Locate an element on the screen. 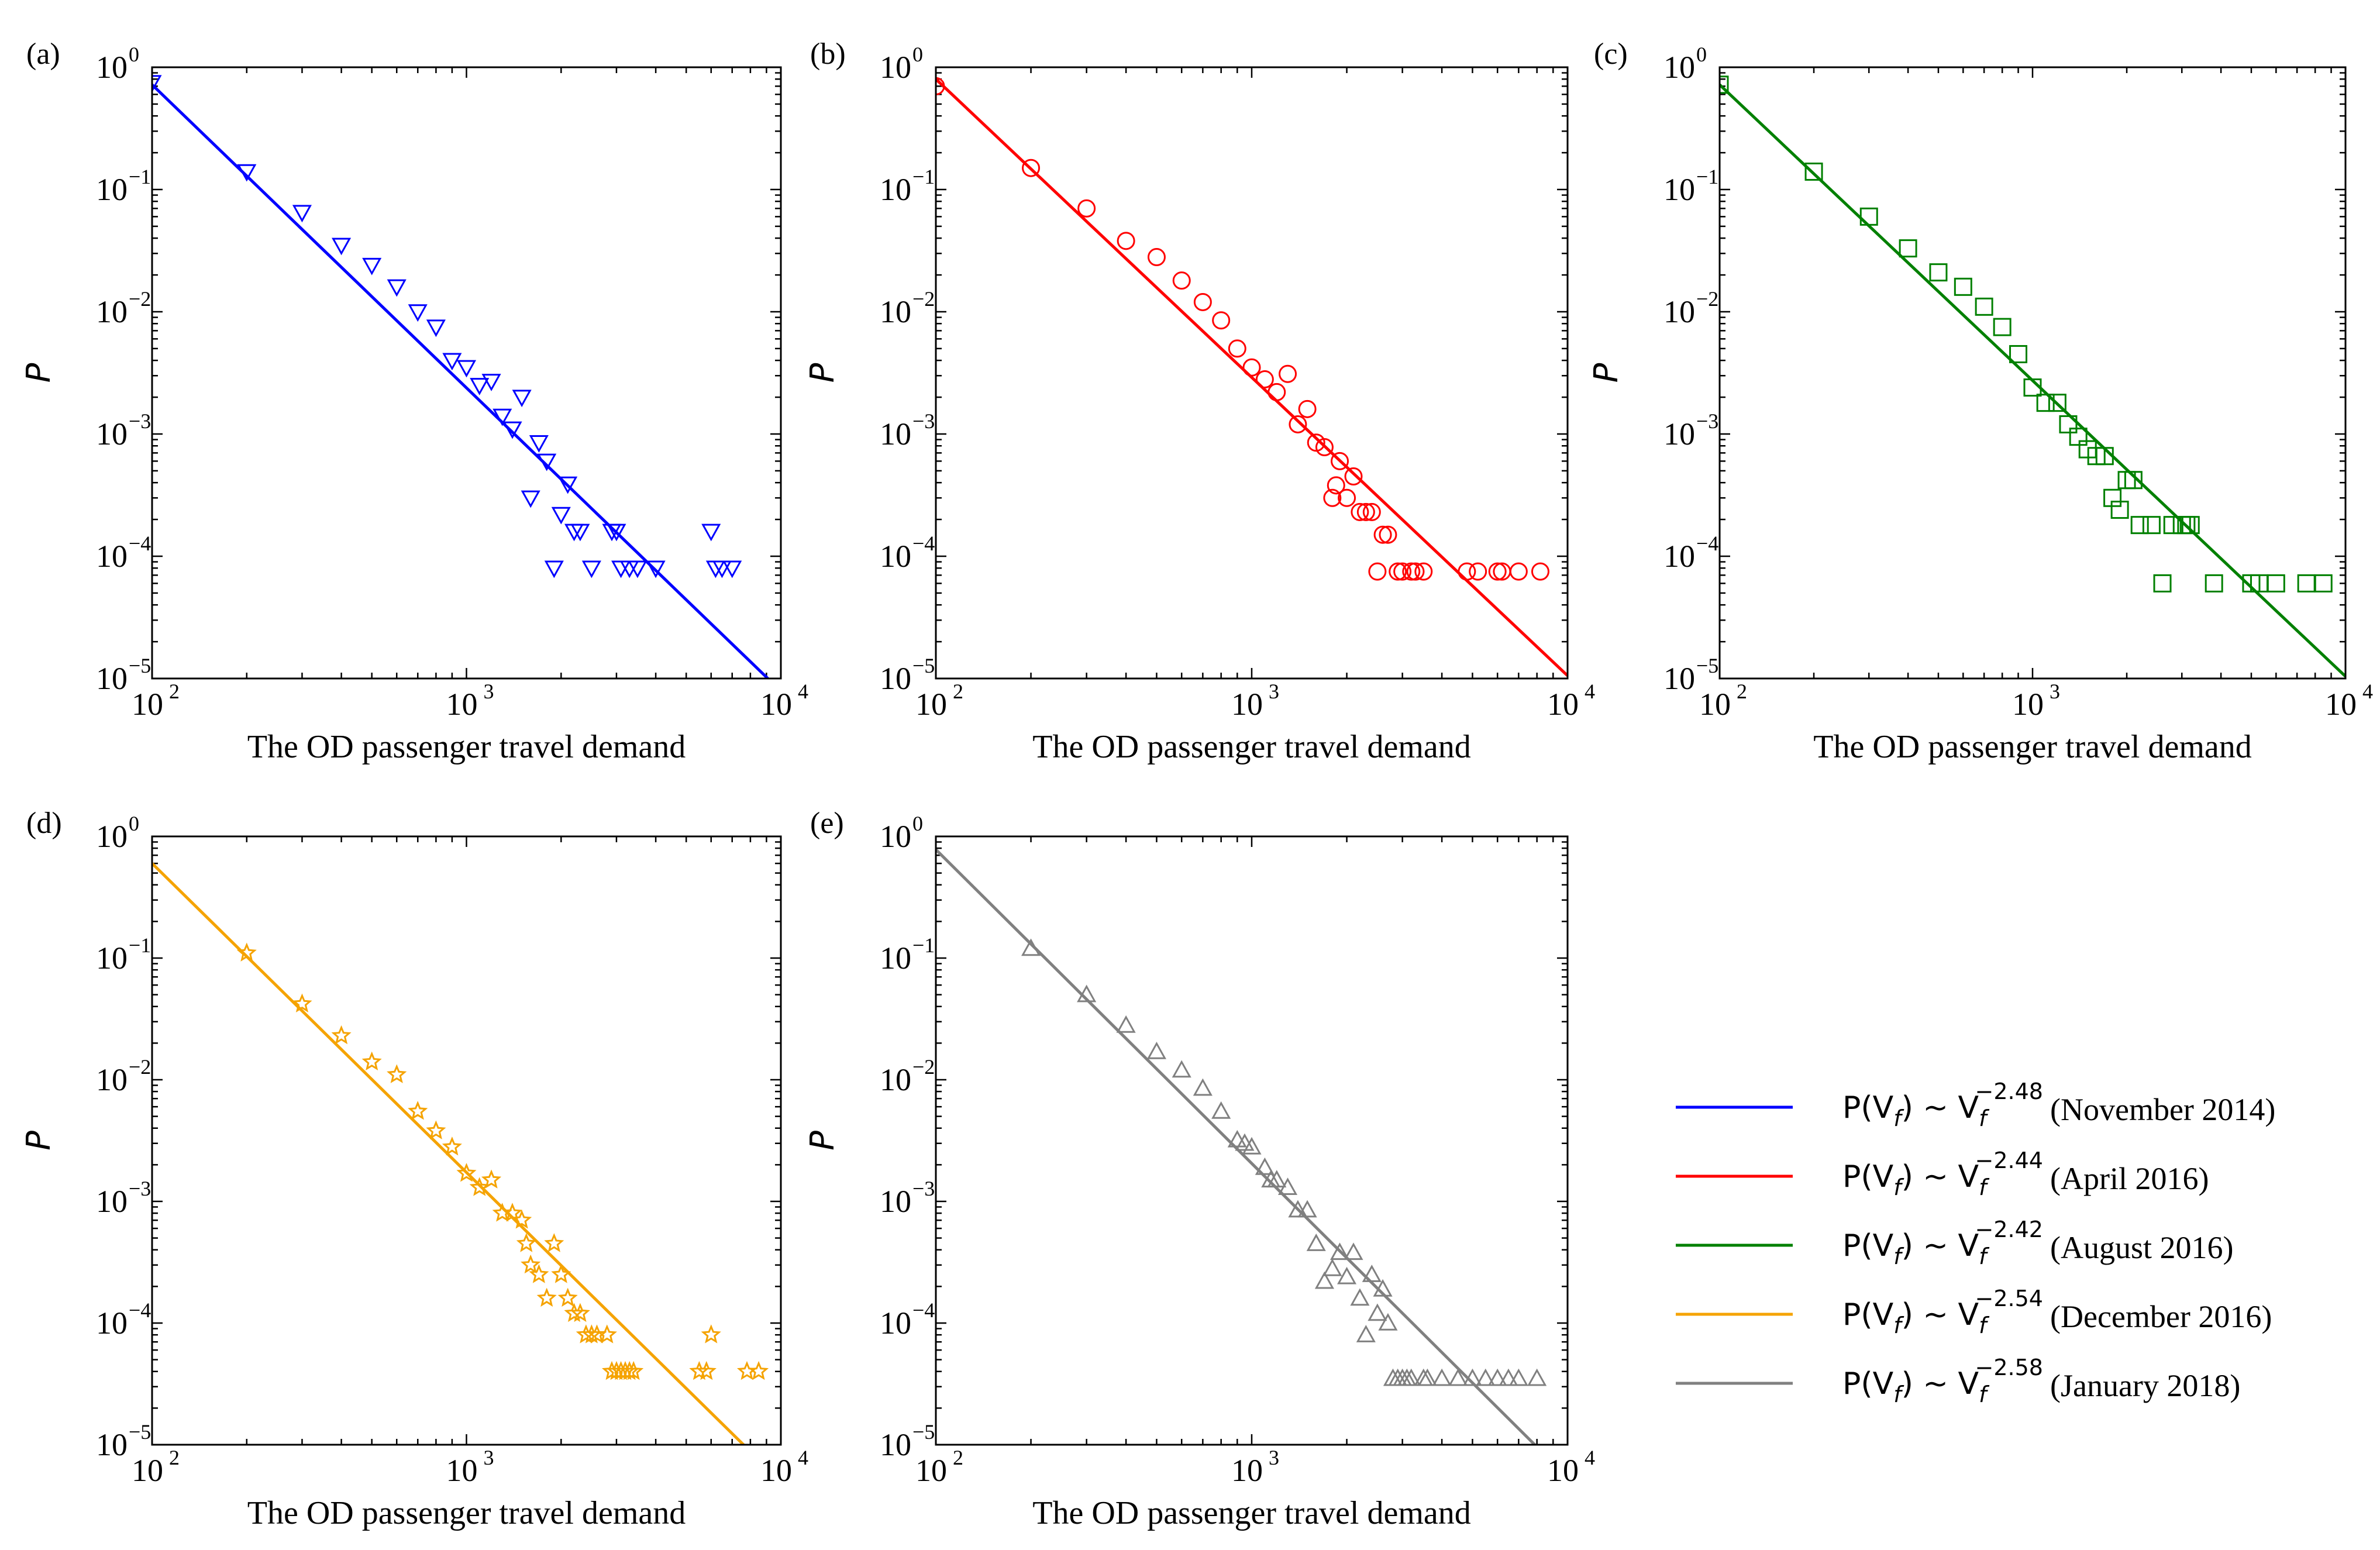  legend-entry: P(Vf) ~ Vf−2.58(January 2018) is located at coordinates (1958, 1381).